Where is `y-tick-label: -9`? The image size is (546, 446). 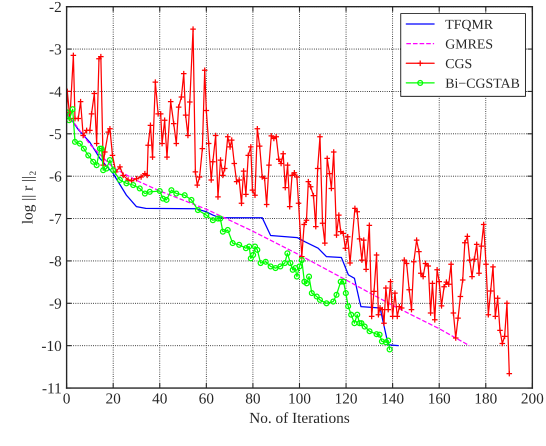 y-tick-label: -9 is located at coordinates (56, 303).